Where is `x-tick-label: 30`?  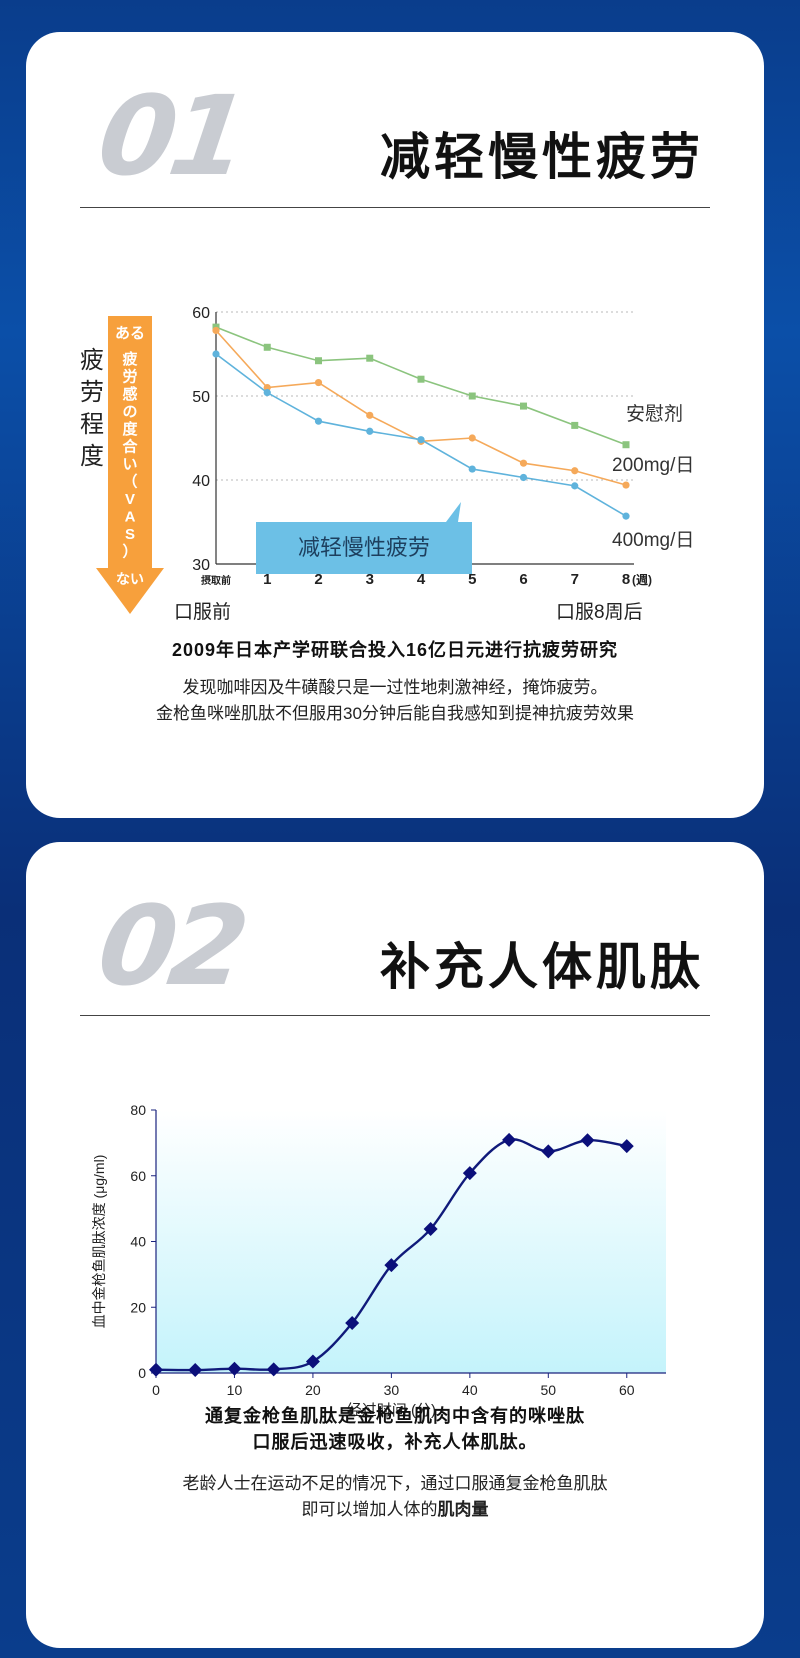
x-tick-label: 30 is located at coordinates (392, 1390).